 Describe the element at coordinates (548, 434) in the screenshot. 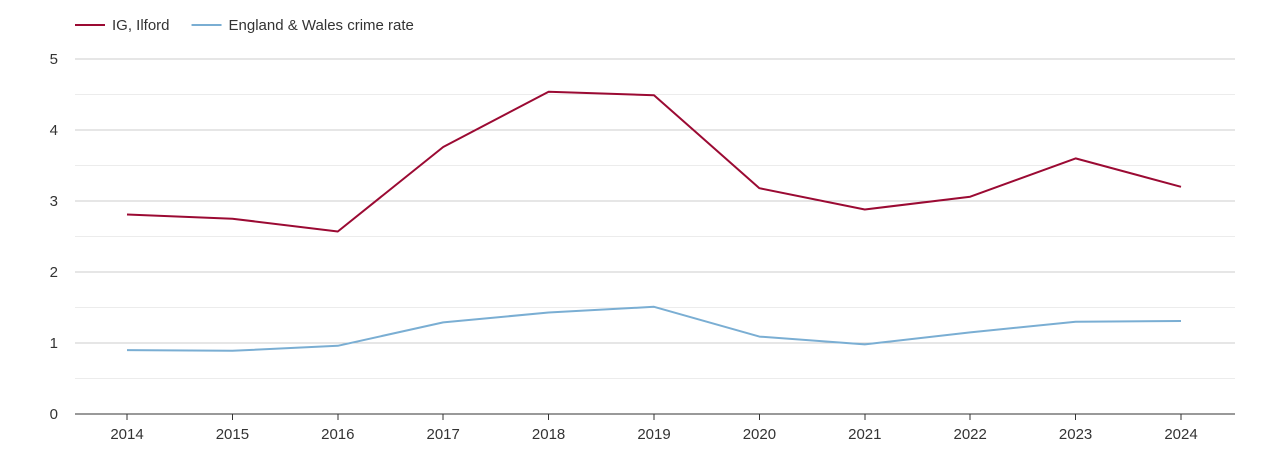

I see `x-tick-label: 2018` at that location.